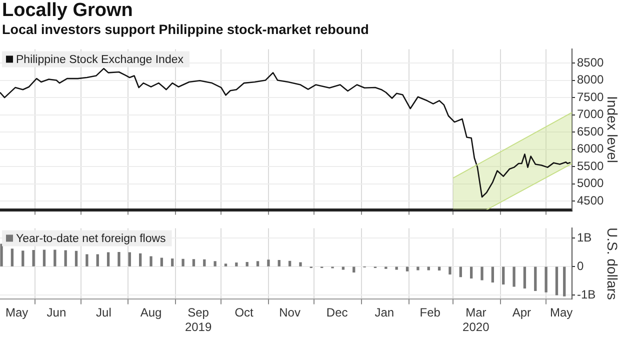 The image size is (620, 348). Describe the element at coordinates (590, 114) in the screenshot. I see `y-tick-label: 7000` at that location.